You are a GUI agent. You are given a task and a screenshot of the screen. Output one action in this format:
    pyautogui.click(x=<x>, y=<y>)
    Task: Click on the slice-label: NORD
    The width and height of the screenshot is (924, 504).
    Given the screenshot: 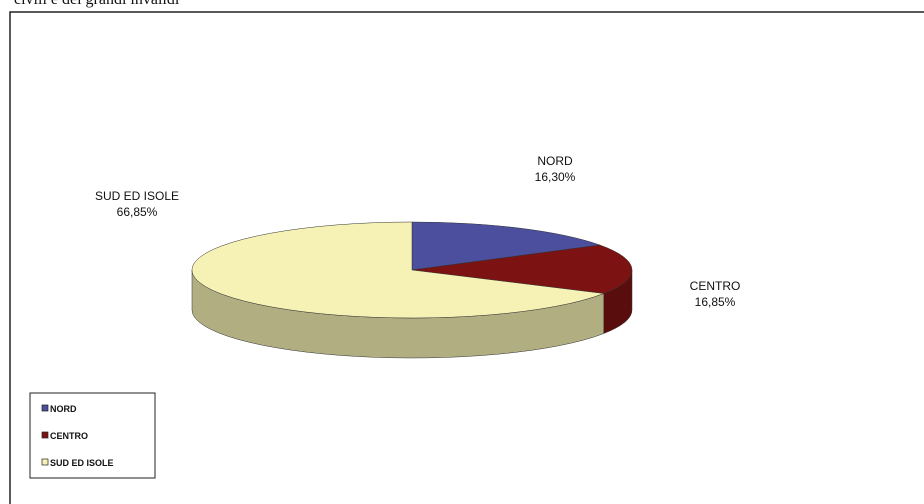 What is the action you would take?
    pyautogui.click(x=555, y=161)
    